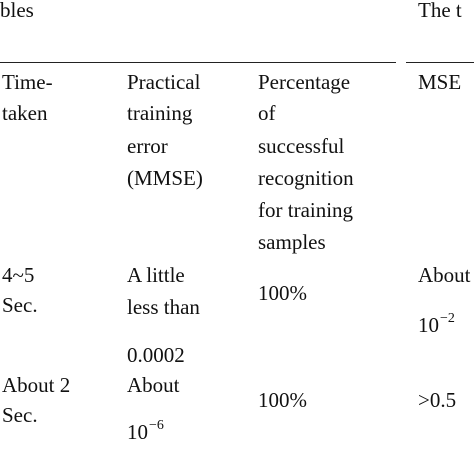 The image size is (474, 474). What do you see at coordinates (306, 178) in the screenshot?
I see `column-header: recognition` at bounding box center [306, 178].